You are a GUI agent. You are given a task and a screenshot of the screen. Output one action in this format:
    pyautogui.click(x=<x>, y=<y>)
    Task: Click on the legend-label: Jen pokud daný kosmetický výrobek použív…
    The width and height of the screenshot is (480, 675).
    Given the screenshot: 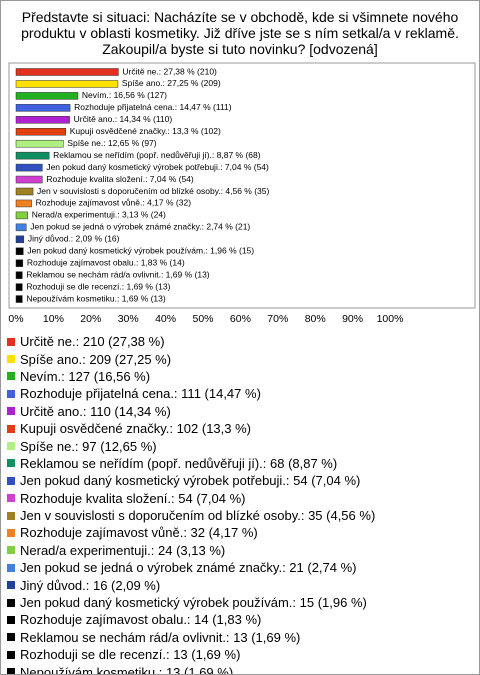 What is the action you would take?
    pyautogui.click(x=193, y=603)
    